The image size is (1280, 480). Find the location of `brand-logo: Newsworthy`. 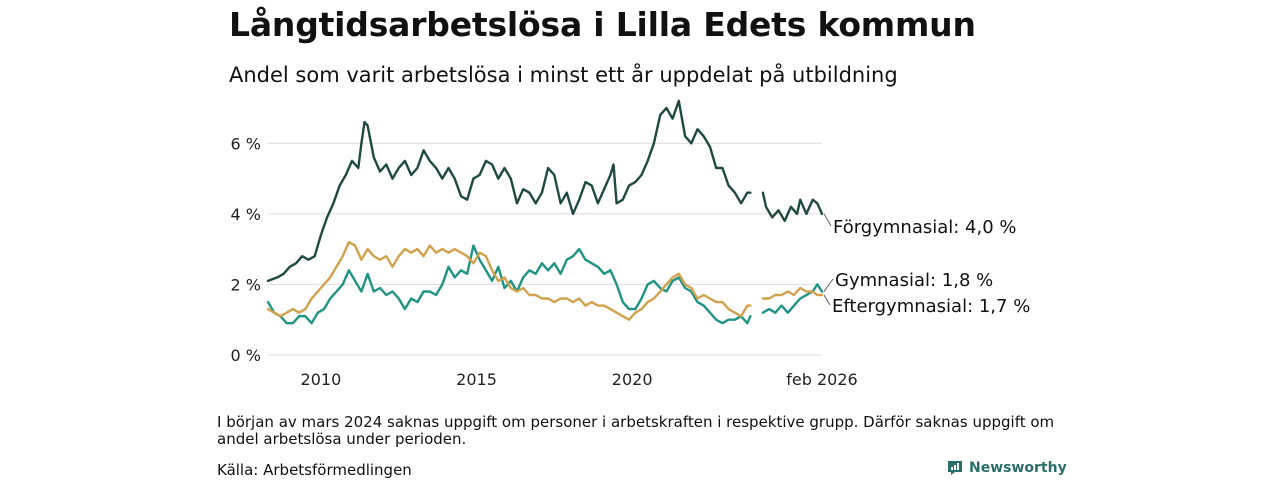

brand-logo: Newsworthy is located at coordinates (1006, 468).